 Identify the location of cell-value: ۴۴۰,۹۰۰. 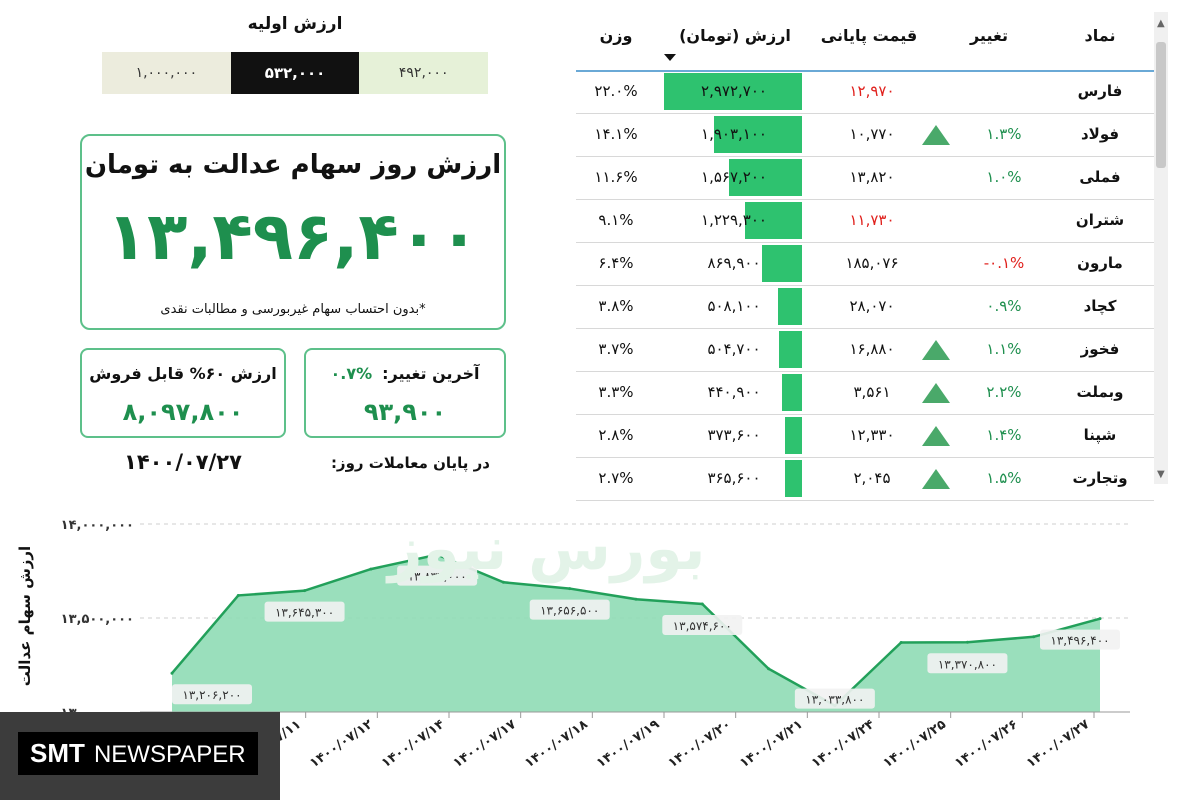
(734, 392).